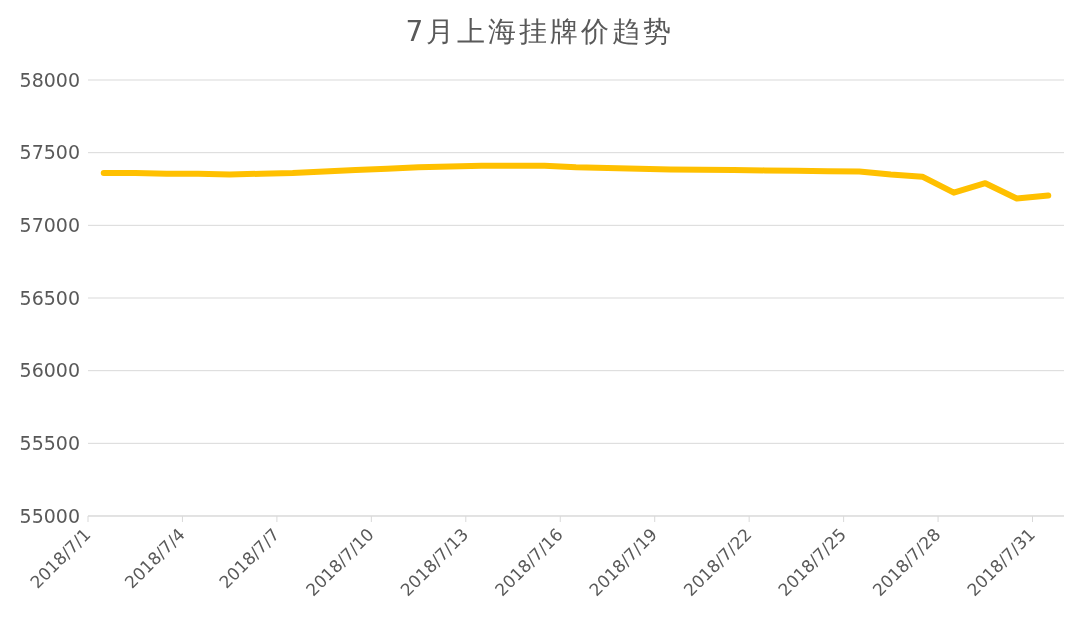 The image size is (1080, 634). Describe the element at coordinates (49, 370) in the screenshot. I see `y-tick-label: 56000` at that location.